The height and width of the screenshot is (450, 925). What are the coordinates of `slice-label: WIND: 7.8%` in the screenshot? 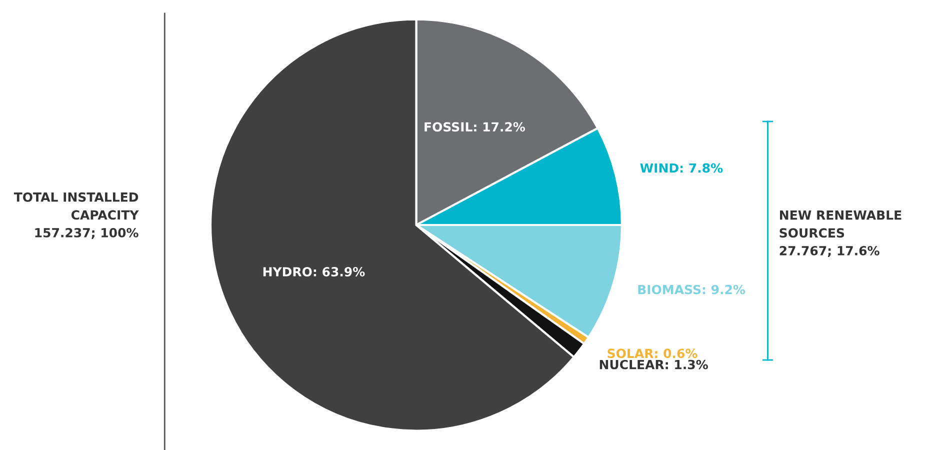 It's located at (681, 168).